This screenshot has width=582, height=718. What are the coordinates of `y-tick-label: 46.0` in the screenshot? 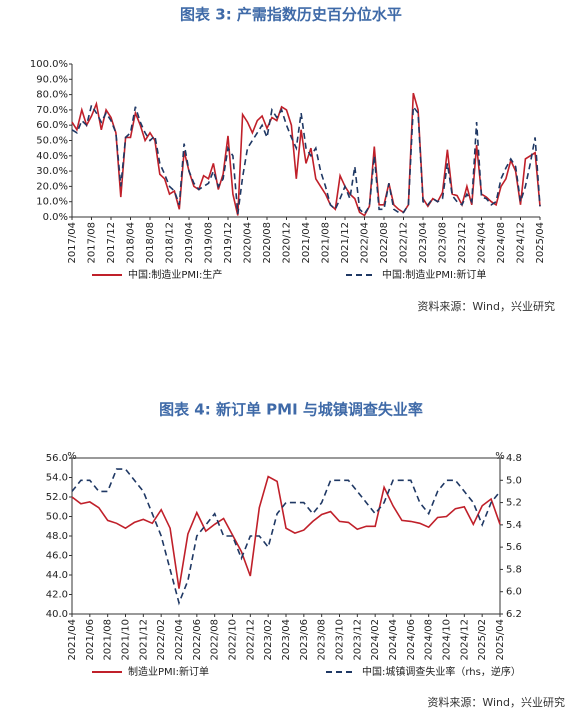 It's located at (57, 556).